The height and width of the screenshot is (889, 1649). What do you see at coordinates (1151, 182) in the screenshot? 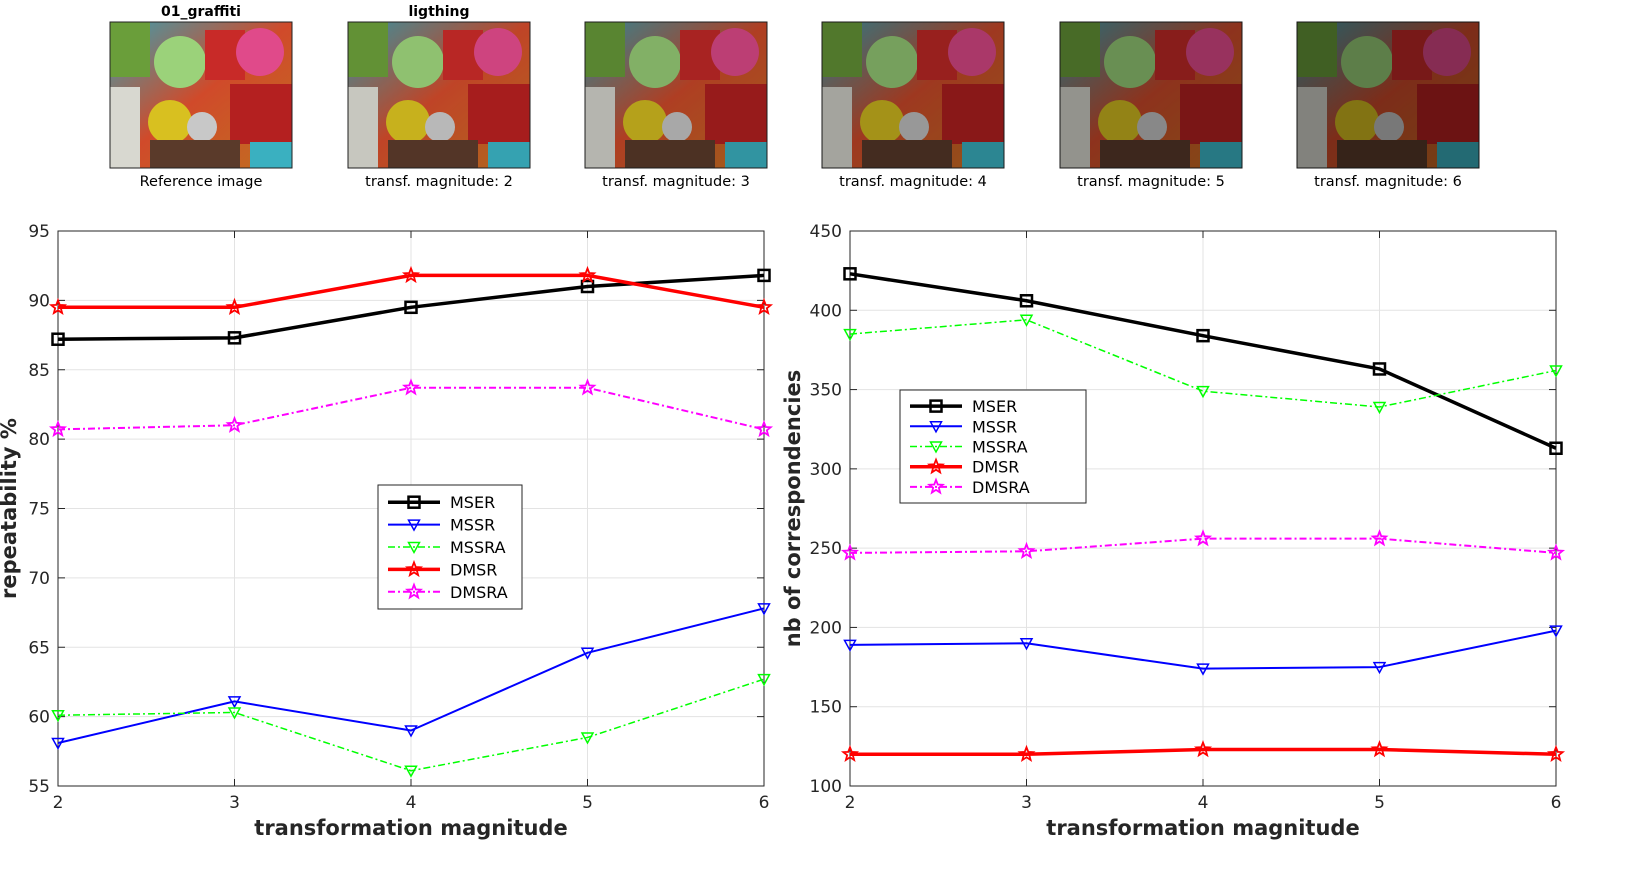
I see `thumbnail-caption: transf. magnitude: 5` at bounding box center [1151, 182].